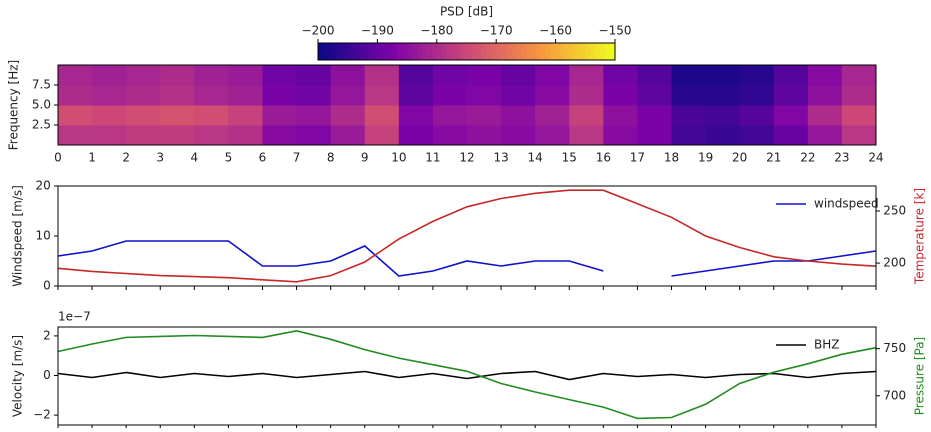 This screenshot has width=931, height=432. What do you see at coordinates (195, 158) in the screenshot?
I see `x-tick-label: 4` at bounding box center [195, 158].